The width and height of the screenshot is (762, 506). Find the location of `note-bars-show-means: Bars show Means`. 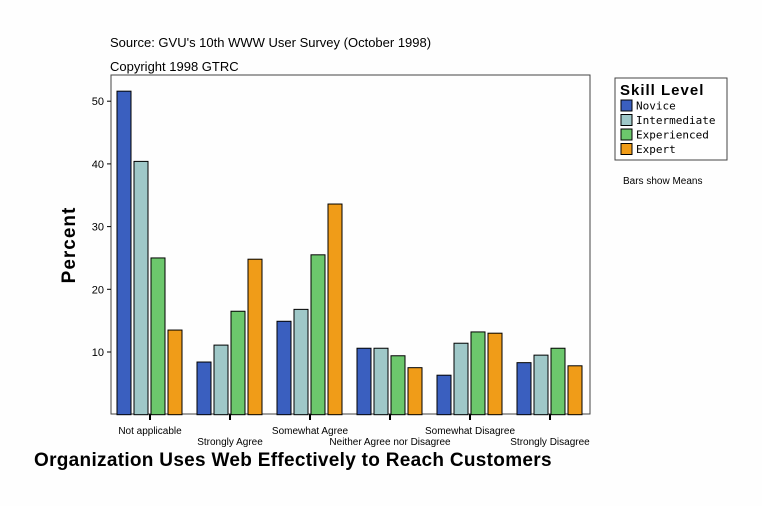

note-bars-show-means: Bars show Means is located at coordinates (662, 181).